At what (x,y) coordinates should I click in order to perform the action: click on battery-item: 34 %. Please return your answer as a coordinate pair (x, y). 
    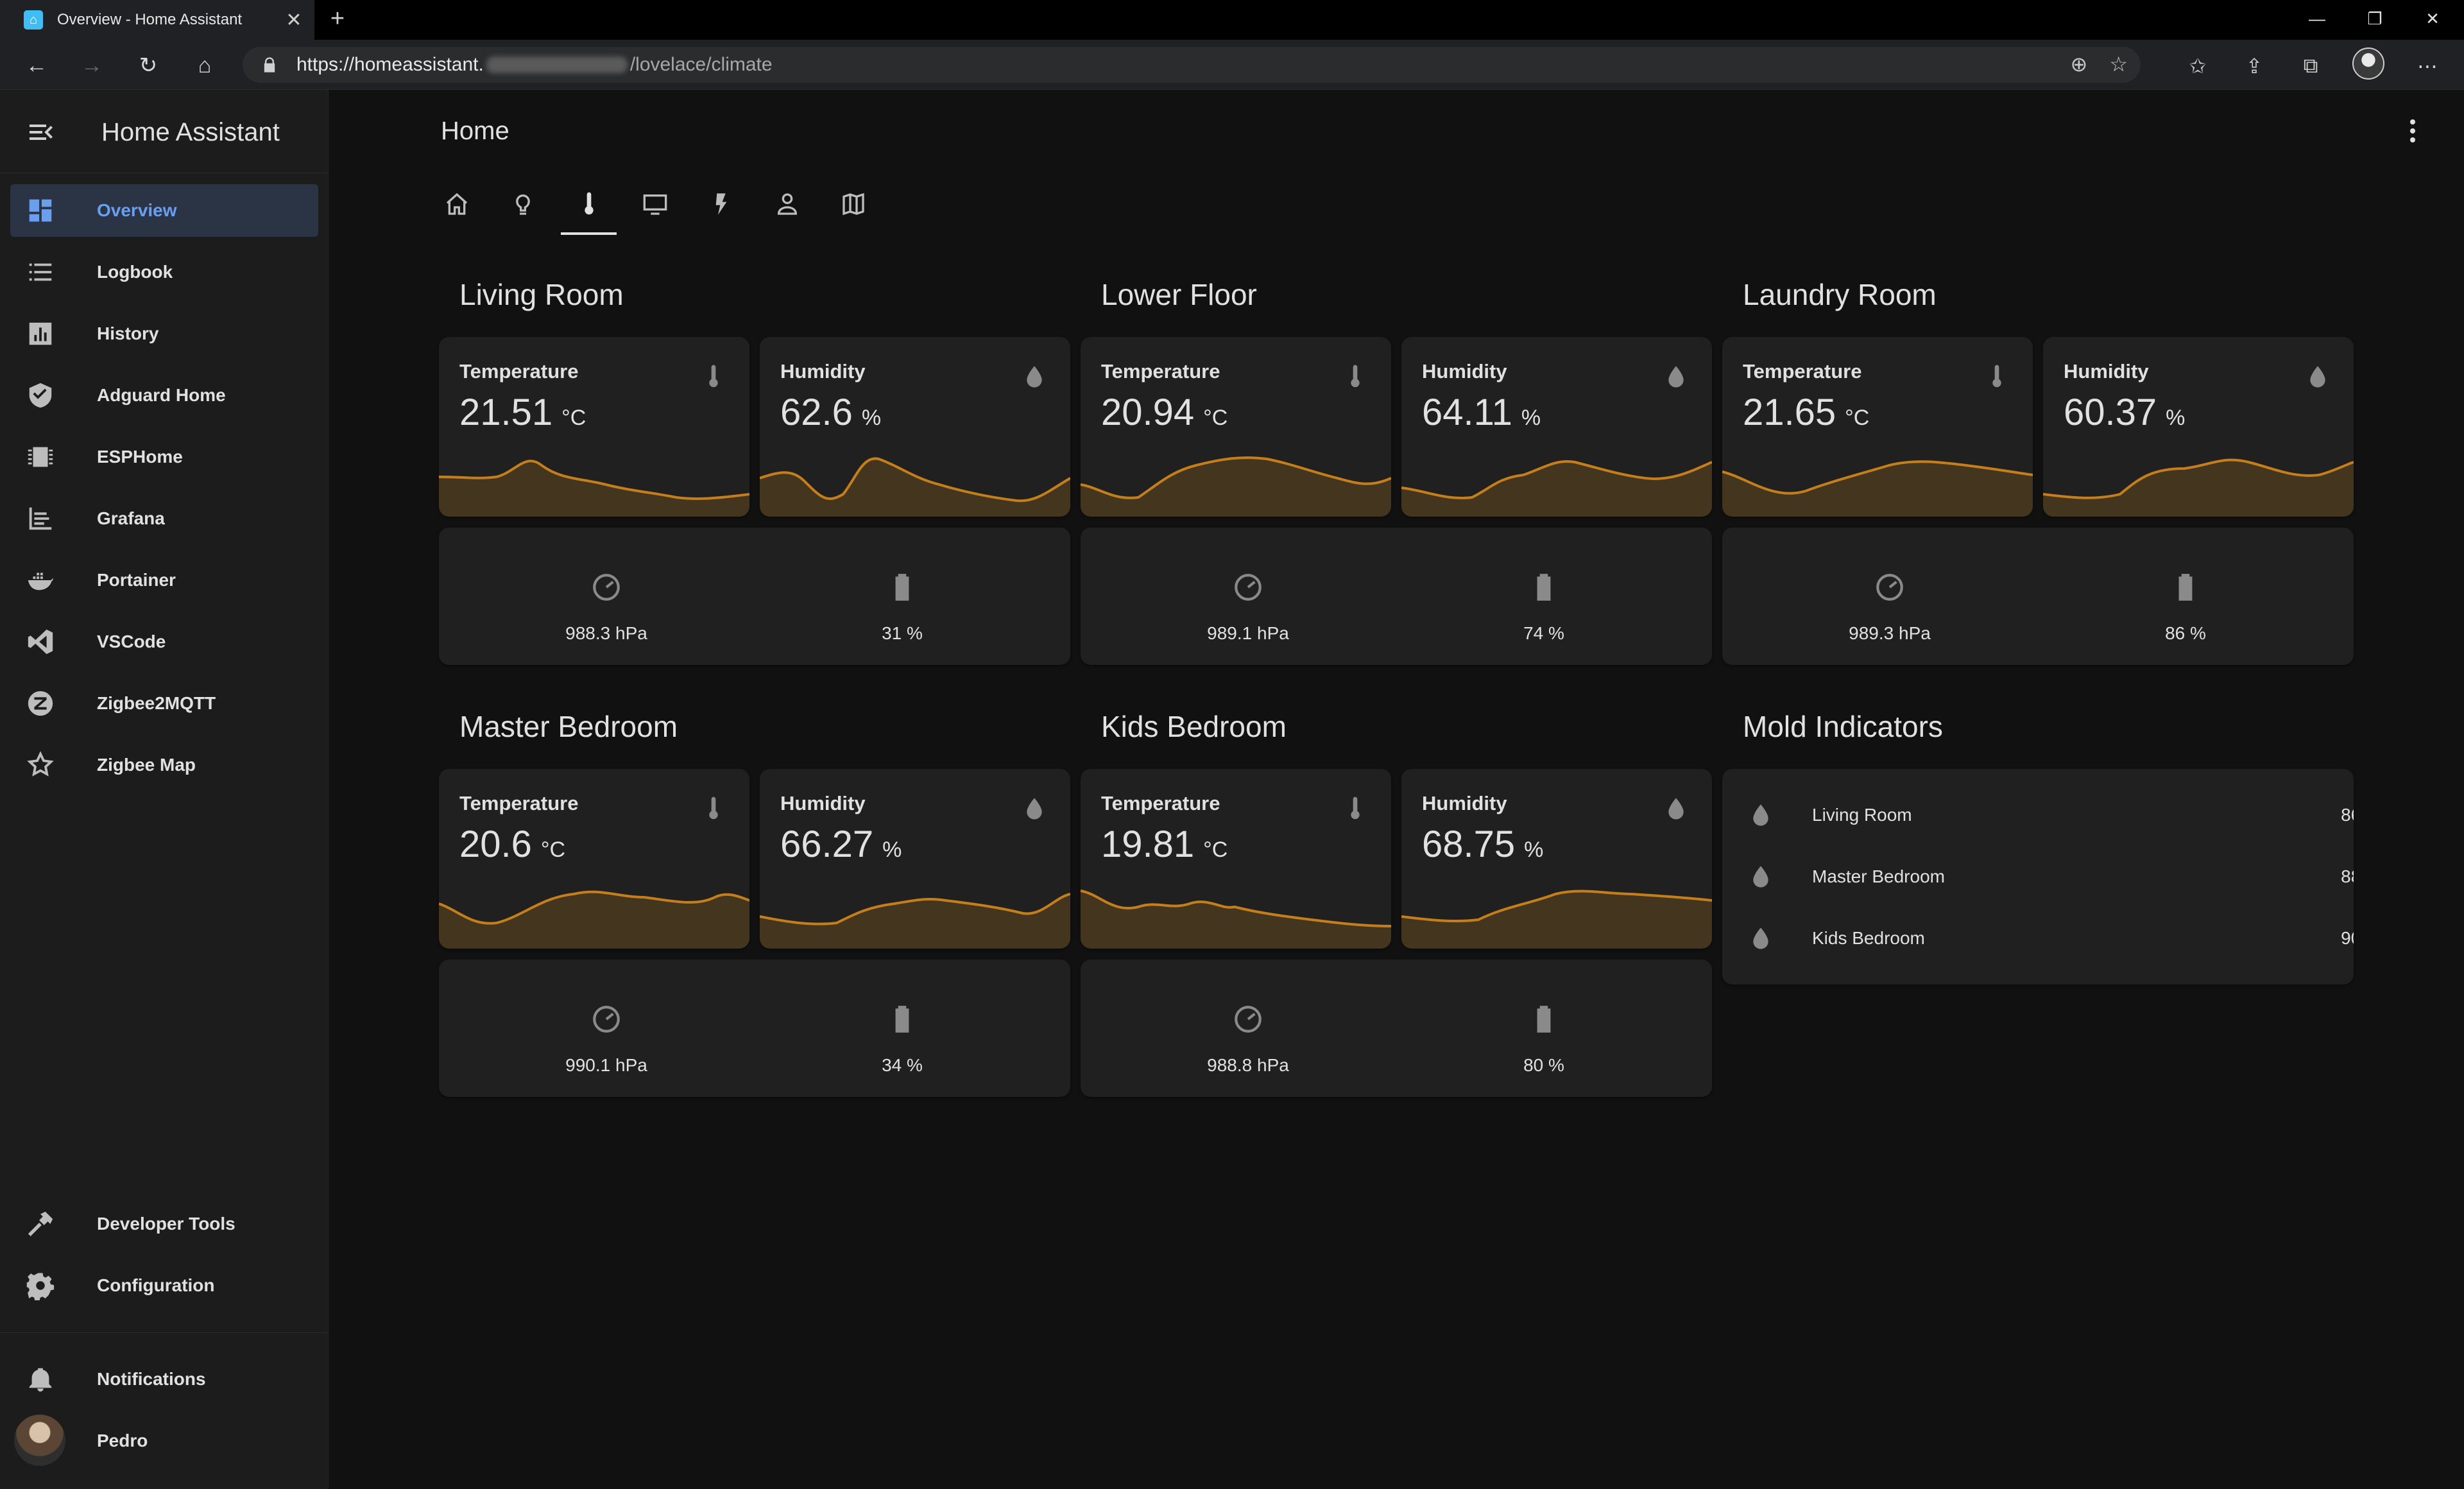
    Looking at the image, I should click on (902, 1040).